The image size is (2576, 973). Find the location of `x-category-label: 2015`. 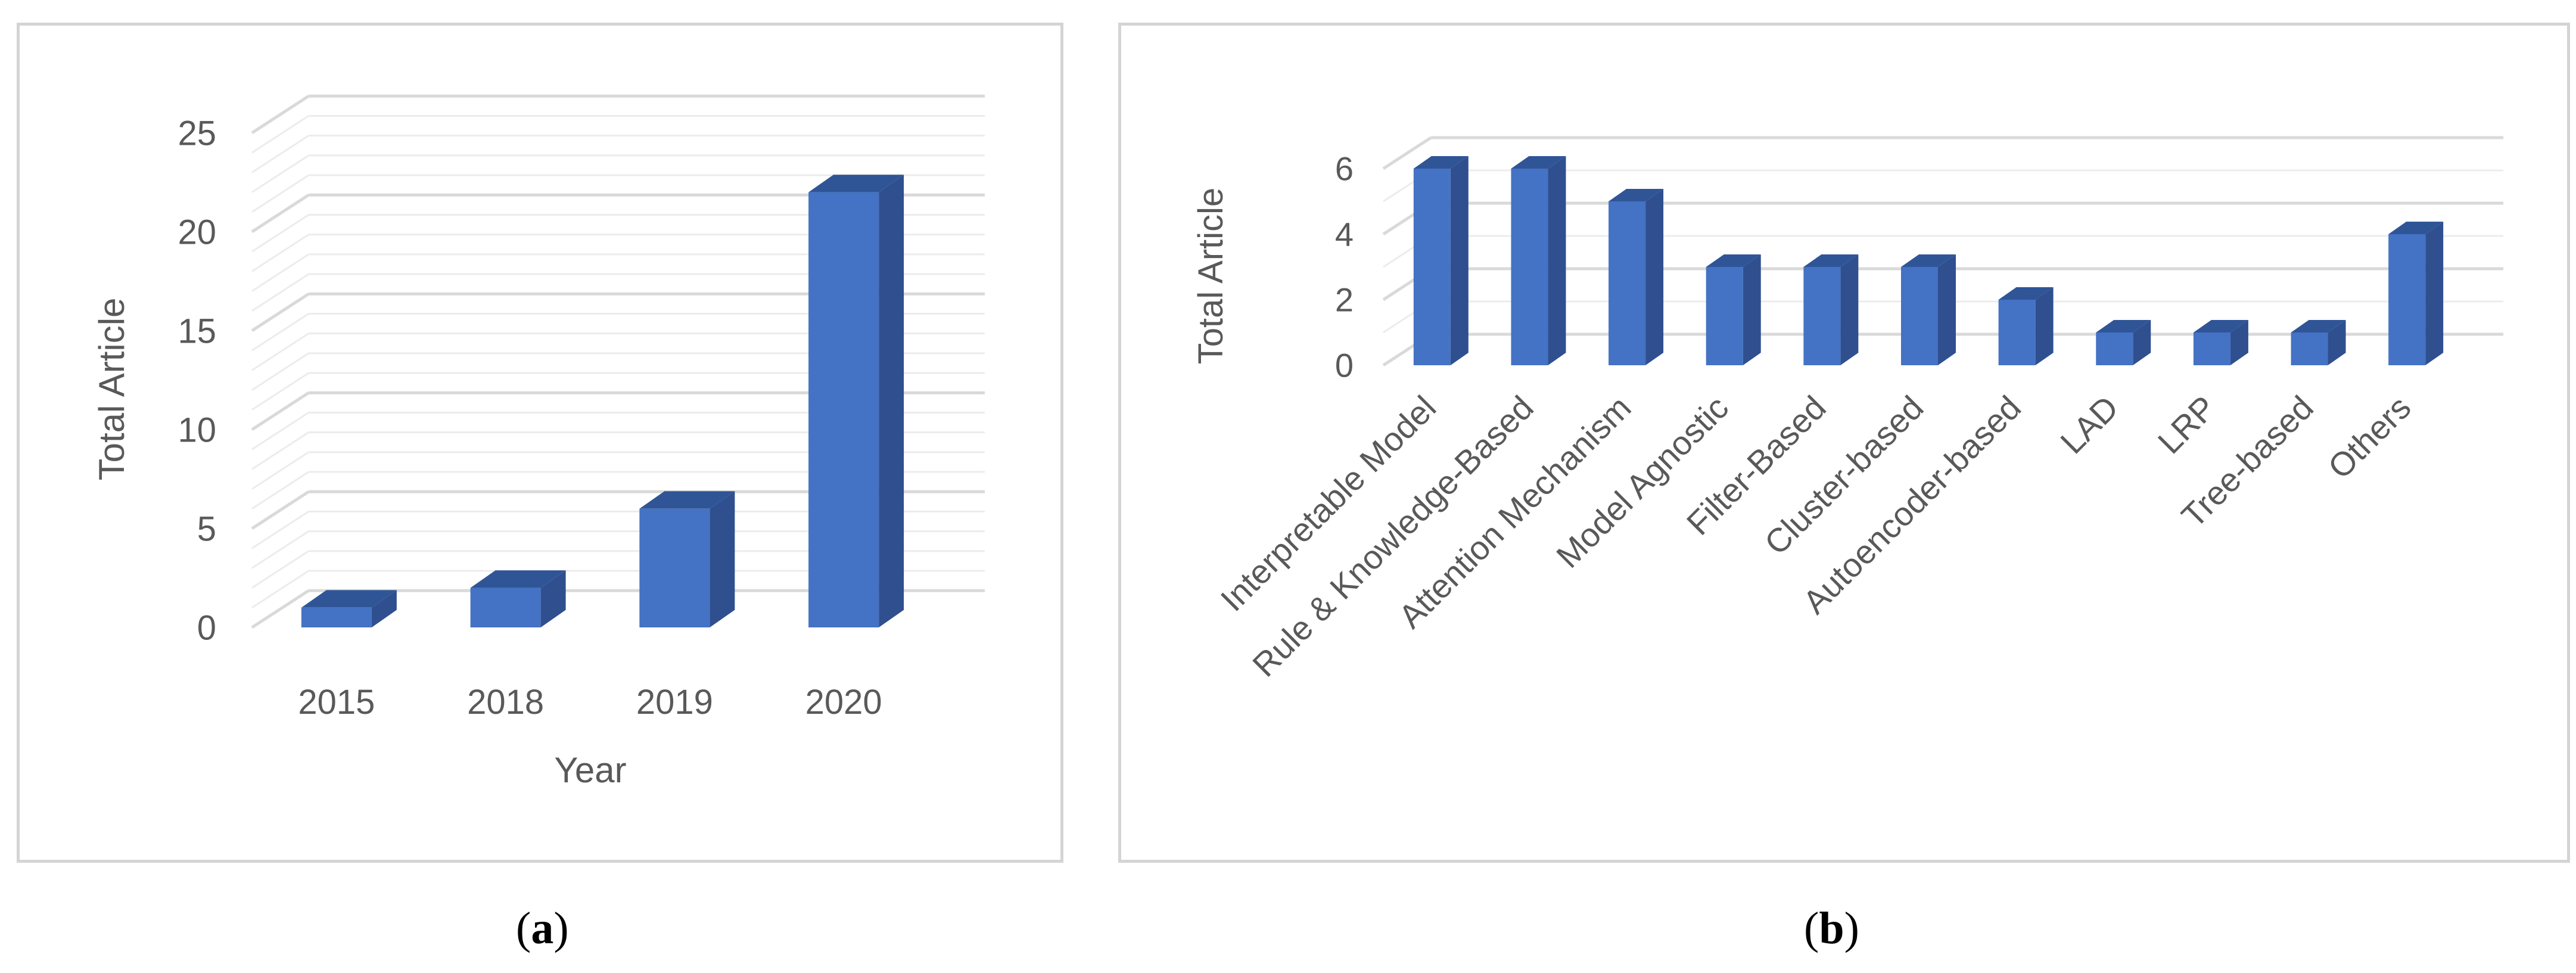

x-category-label: 2015 is located at coordinates (336, 702).